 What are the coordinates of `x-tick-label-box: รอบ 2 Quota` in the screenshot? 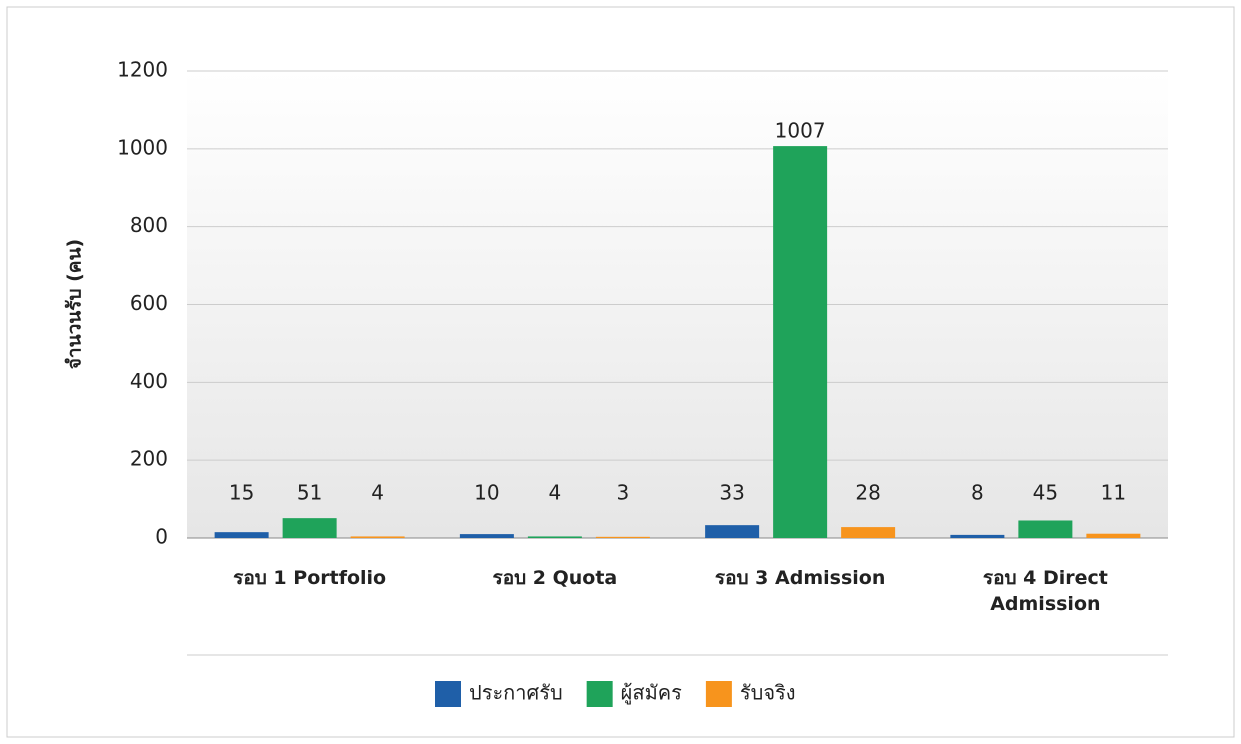 It's located at (555, 578).